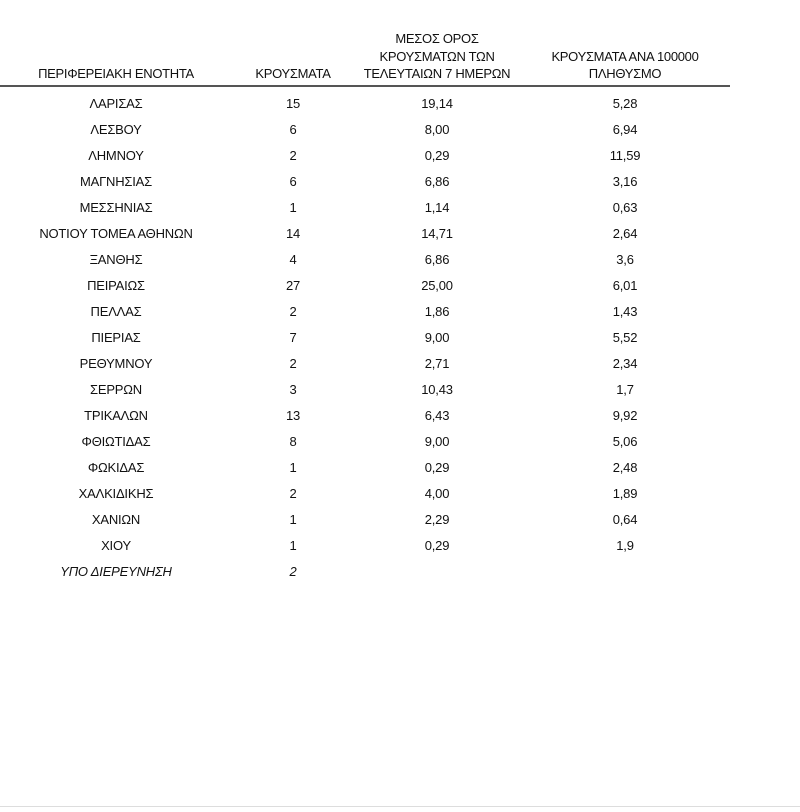 The height and width of the screenshot is (812, 800). What do you see at coordinates (293, 441) in the screenshot?
I see `cell-cases: 8` at bounding box center [293, 441].